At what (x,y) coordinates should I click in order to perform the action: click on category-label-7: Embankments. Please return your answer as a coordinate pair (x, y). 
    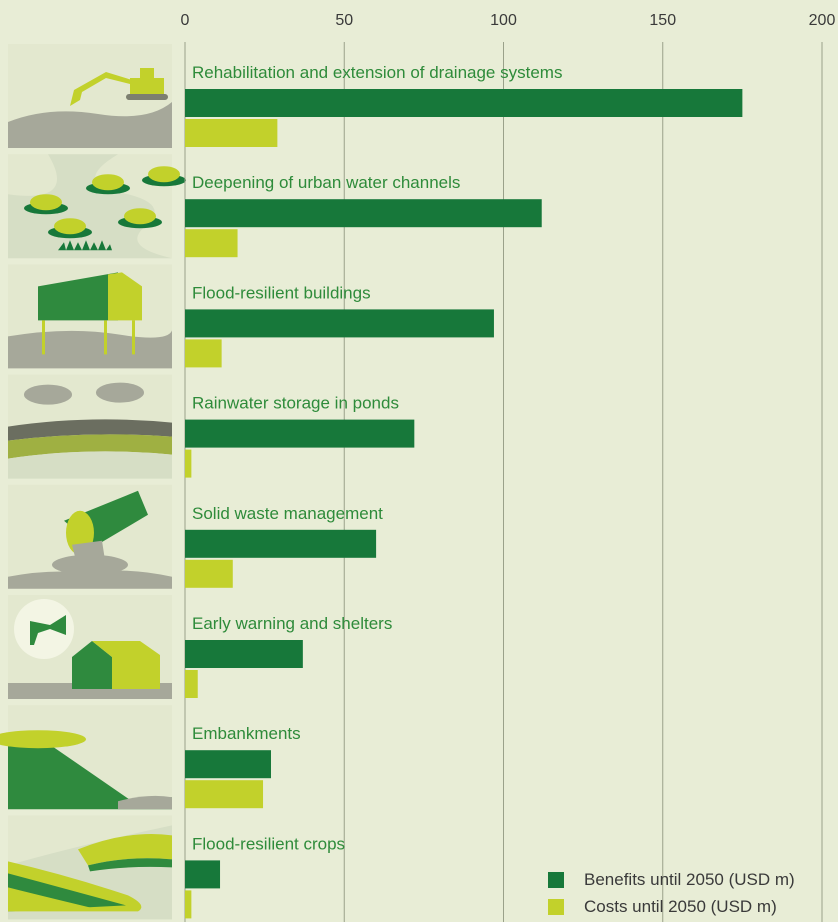
    Looking at the image, I should click on (246, 733).